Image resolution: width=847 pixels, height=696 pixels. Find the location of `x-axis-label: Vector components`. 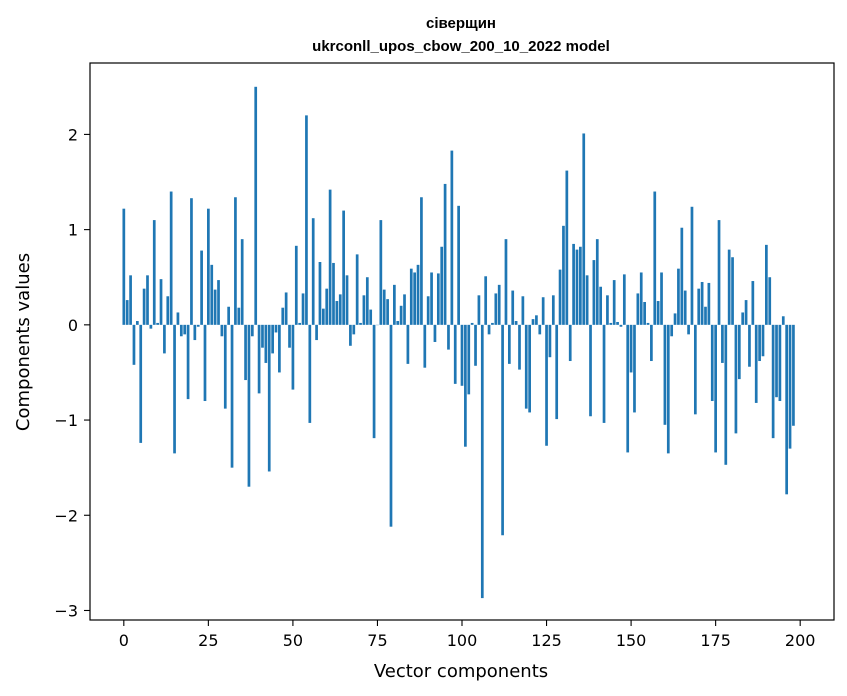

x-axis-label: Vector components is located at coordinates (461, 671).